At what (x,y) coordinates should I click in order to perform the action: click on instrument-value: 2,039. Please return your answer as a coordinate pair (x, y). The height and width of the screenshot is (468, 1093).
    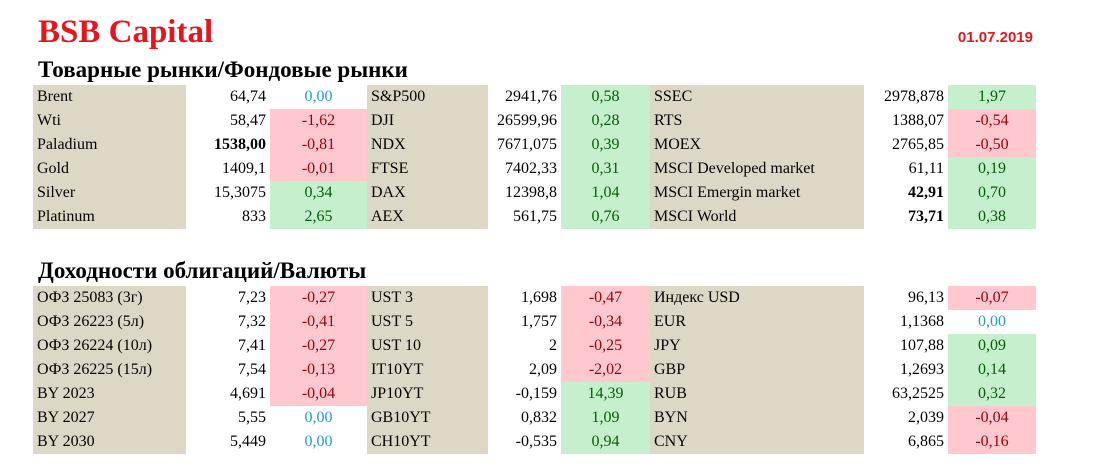
    Looking at the image, I should click on (906, 418).